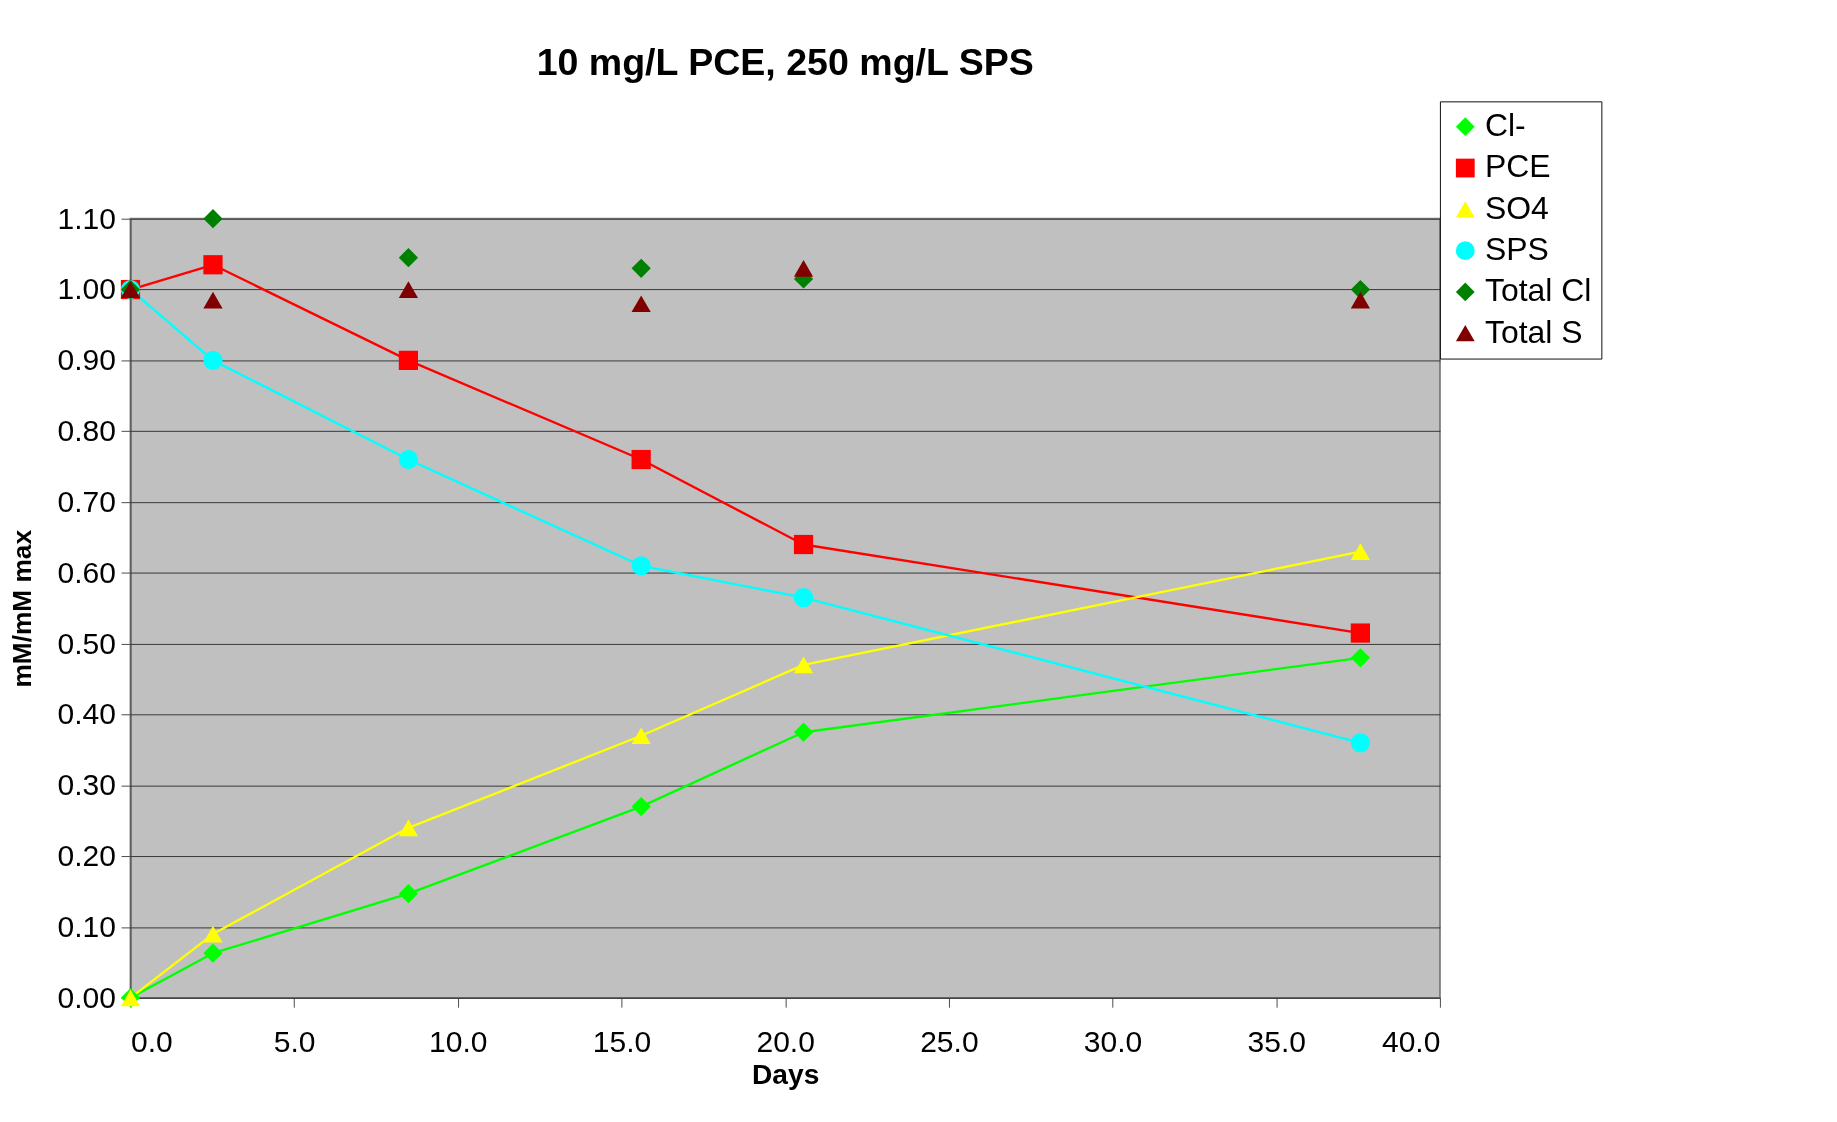  I want to click on legend-label: PCE, so click(1517, 166).